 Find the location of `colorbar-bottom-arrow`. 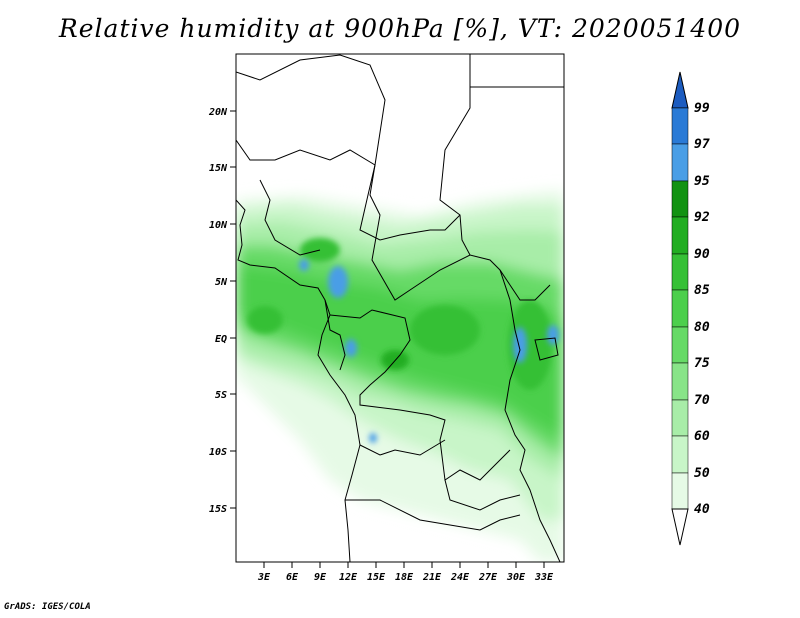

colorbar-bottom-arrow is located at coordinates (680, 527).